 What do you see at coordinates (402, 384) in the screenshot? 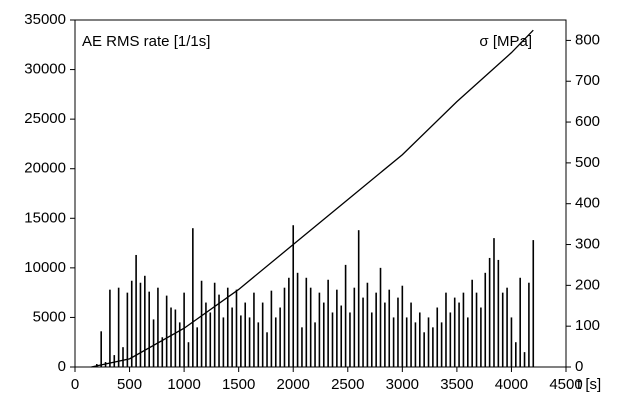
I see `x-tick-label: 3000` at bounding box center [402, 384].